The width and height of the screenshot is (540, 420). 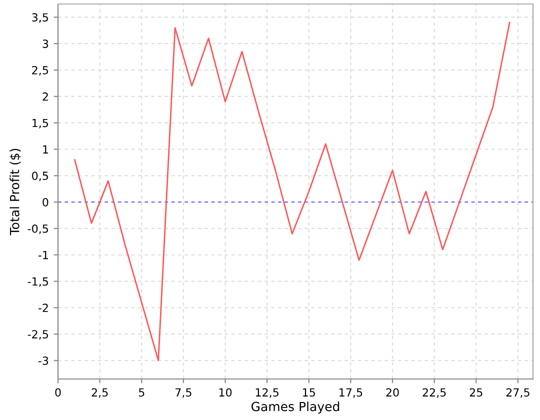 What do you see at coordinates (45, 202) in the screenshot?
I see `y-tick-label: 0` at bounding box center [45, 202].